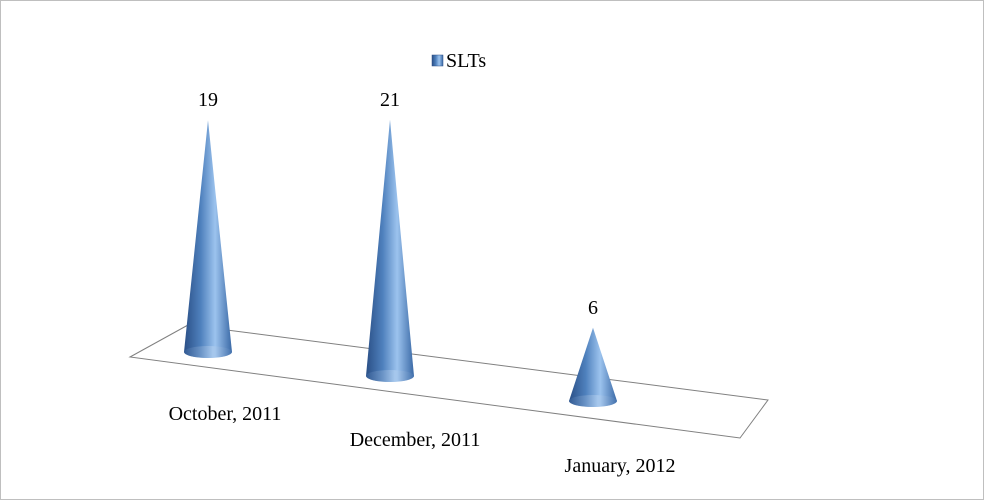  I want to click on data-label: 19, so click(208, 100).